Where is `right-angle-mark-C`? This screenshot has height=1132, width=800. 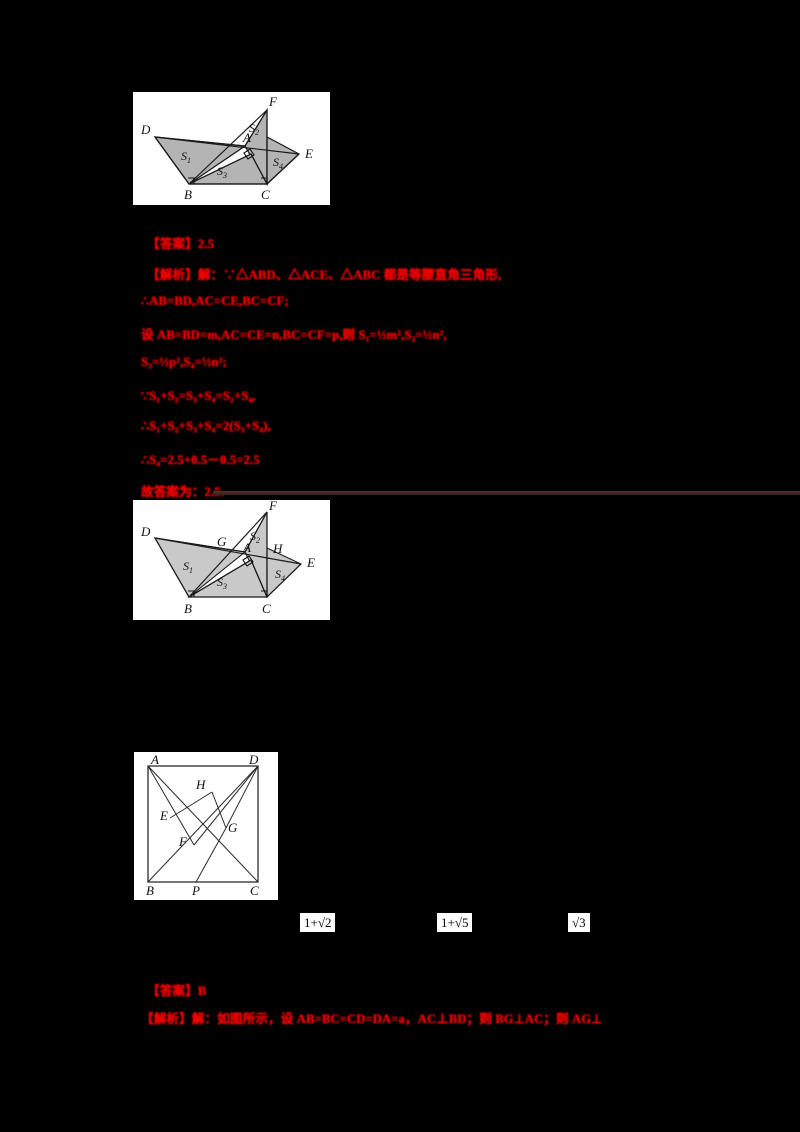
right-angle-mark-C is located at coordinates (264, 180).